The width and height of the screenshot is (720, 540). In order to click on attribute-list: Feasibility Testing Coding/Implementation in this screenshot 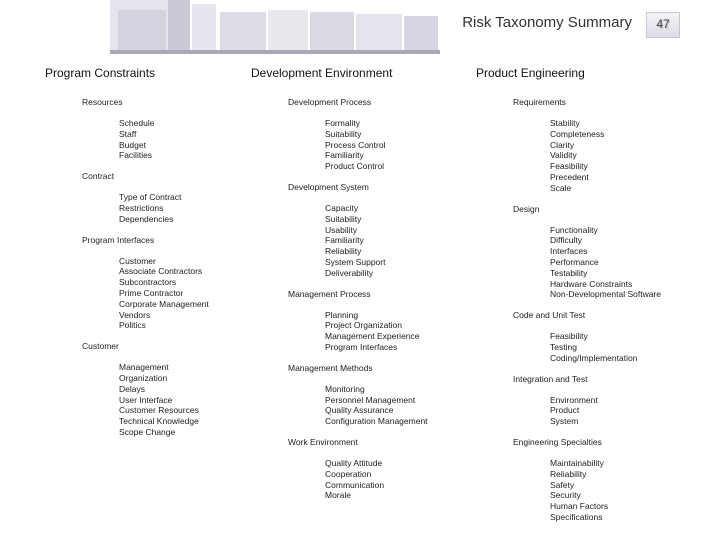, I will do `click(605, 347)`.